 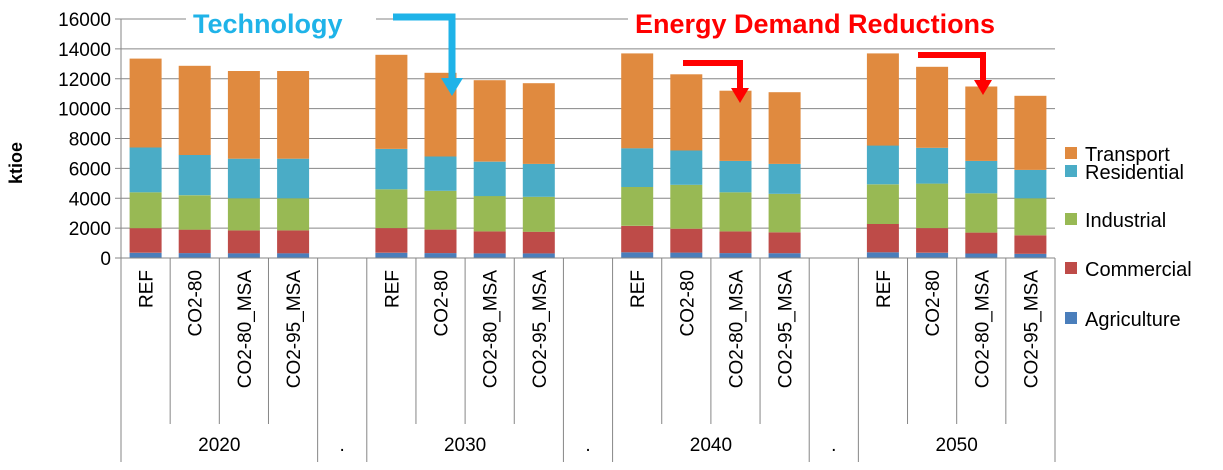 I want to click on x-group-label: 2020, so click(x=219, y=445).